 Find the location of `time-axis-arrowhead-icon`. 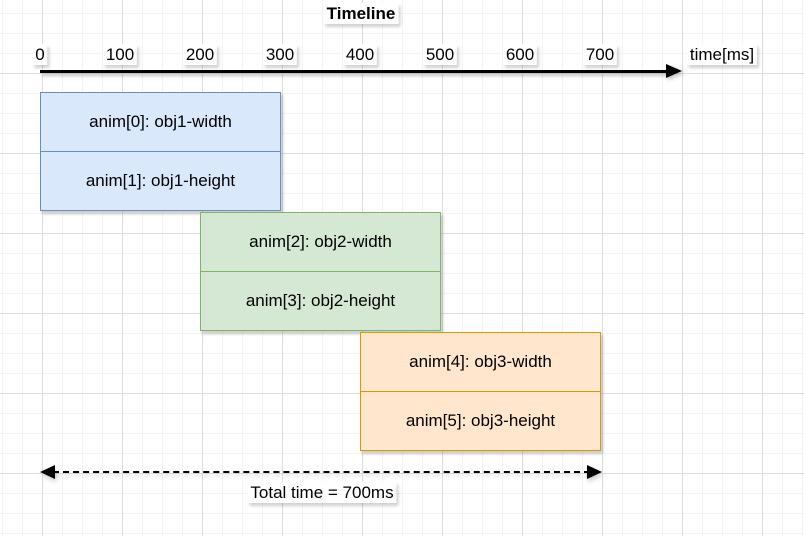

time-axis-arrowhead-icon is located at coordinates (674, 71).